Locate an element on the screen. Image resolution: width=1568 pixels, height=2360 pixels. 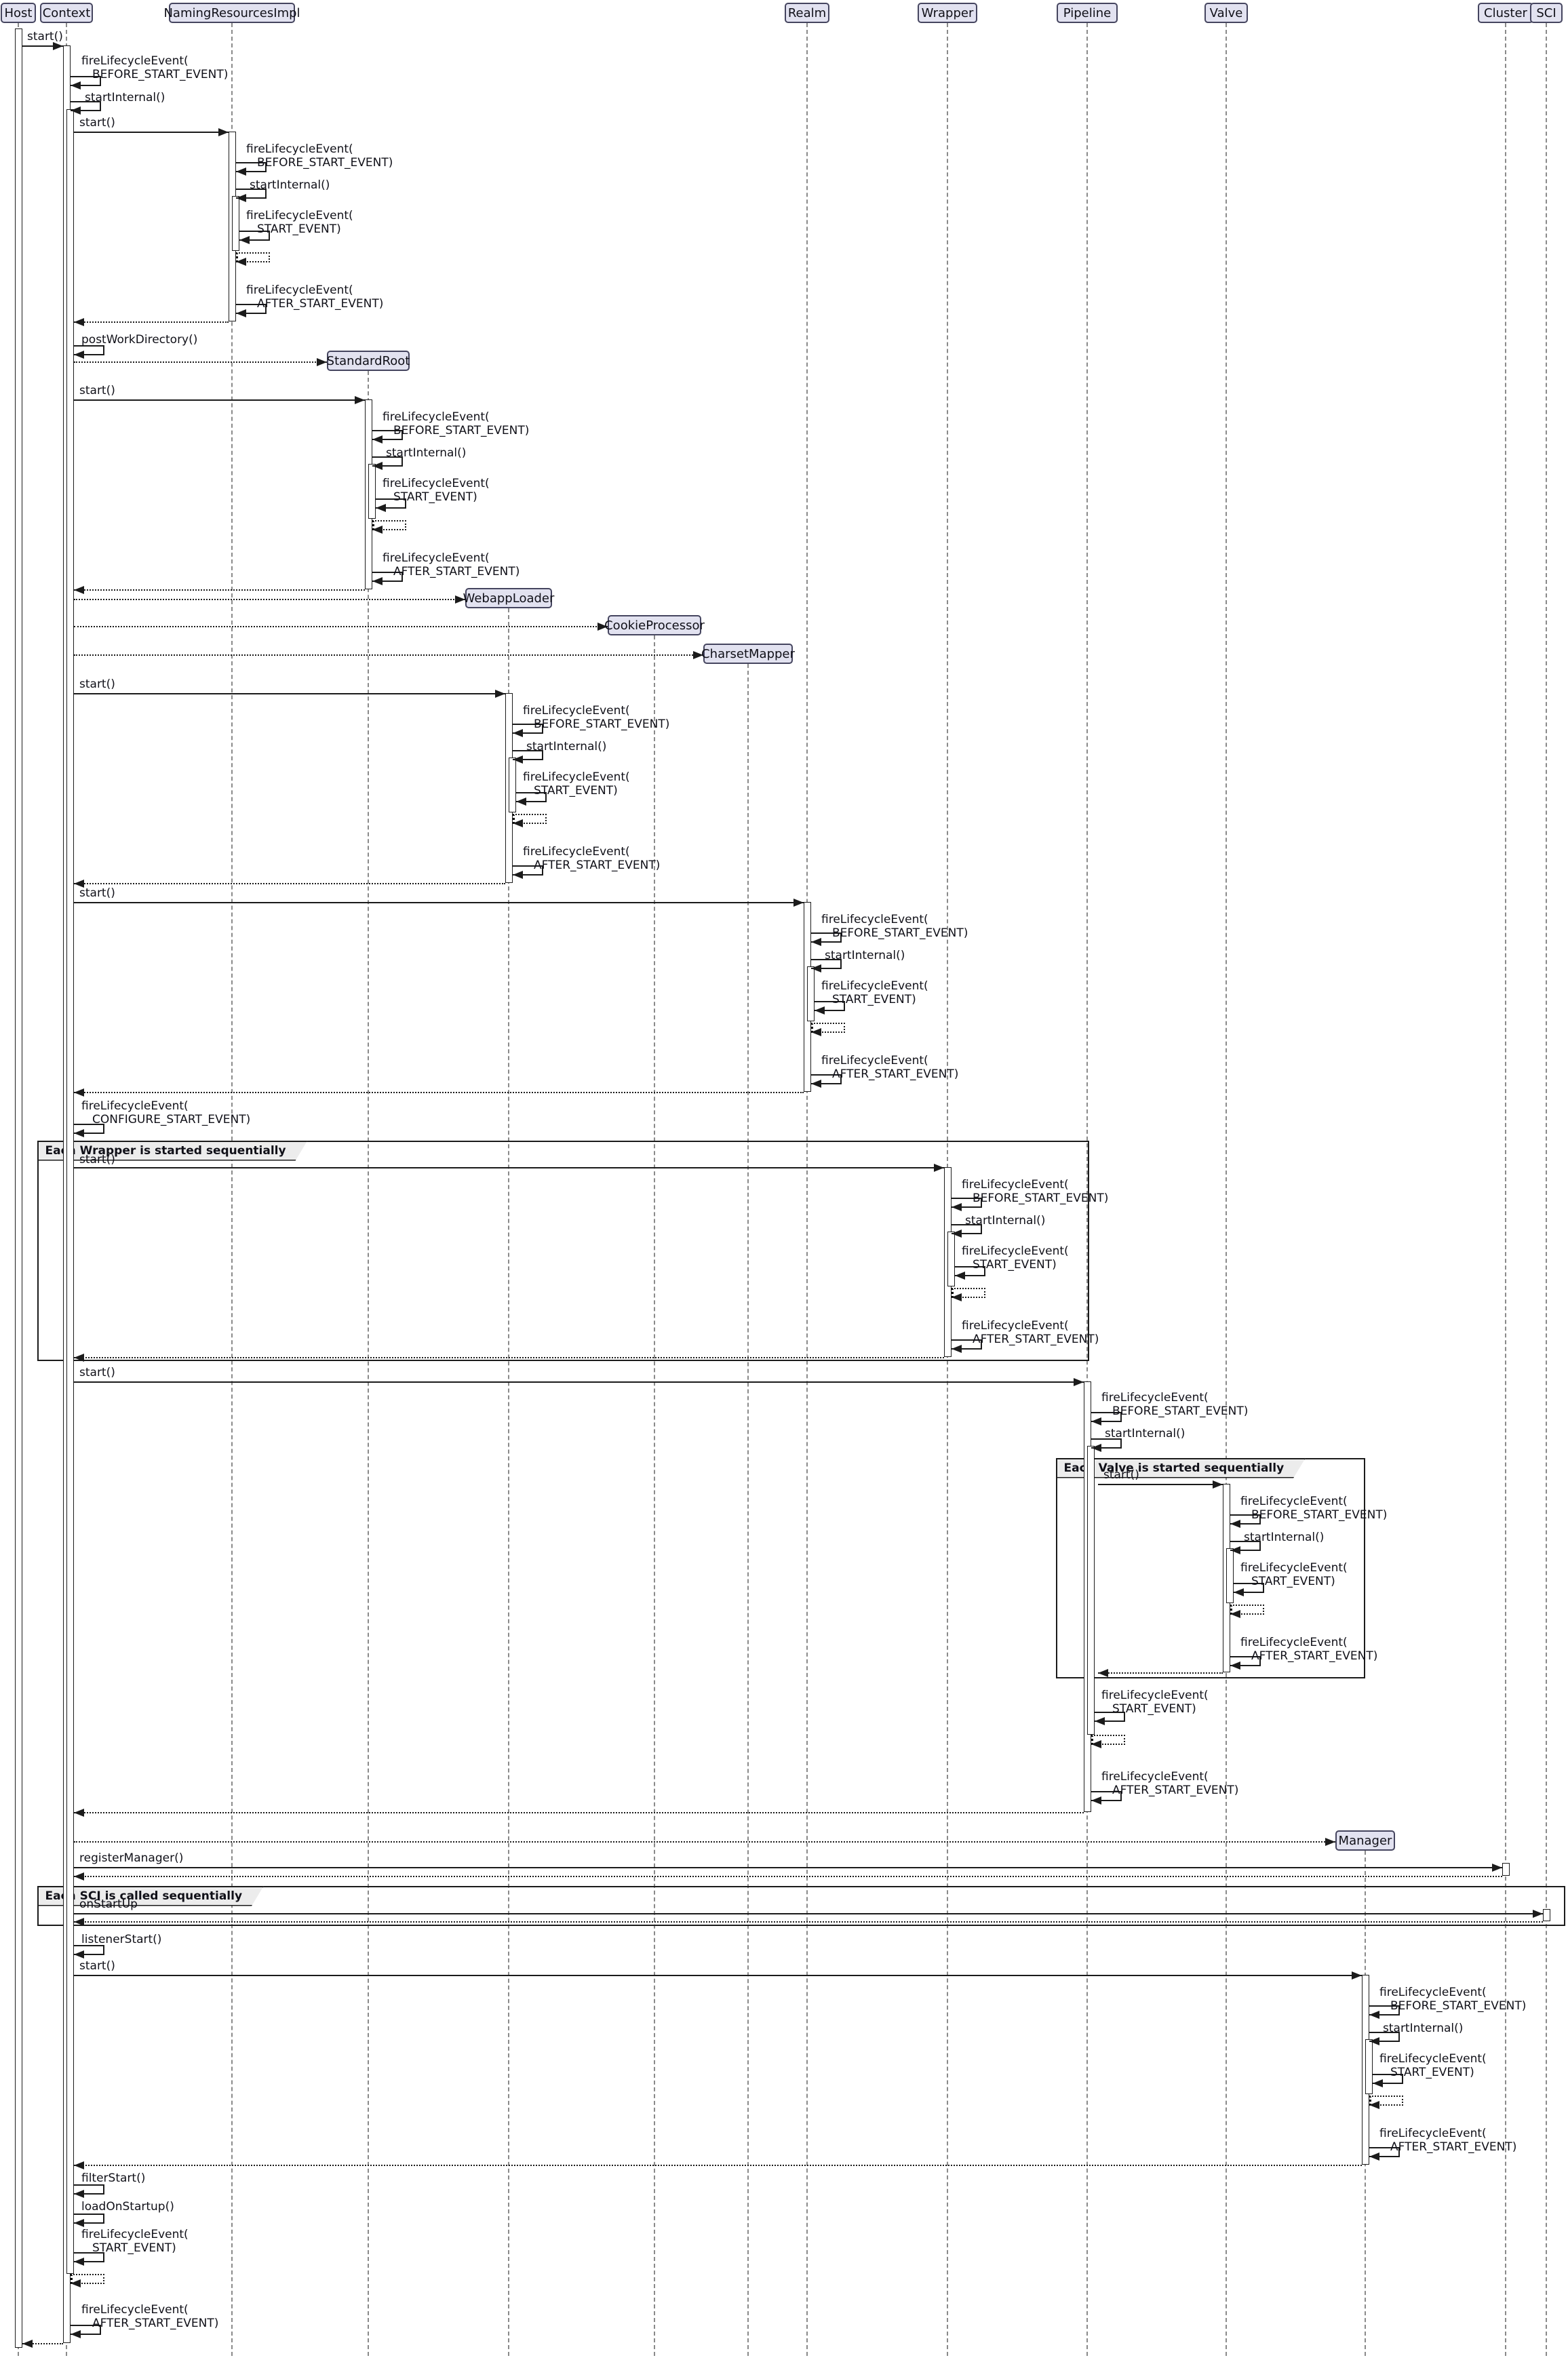
message-label-ctx-listenerstart: listenerStart() is located at coordinates (121, 1939).